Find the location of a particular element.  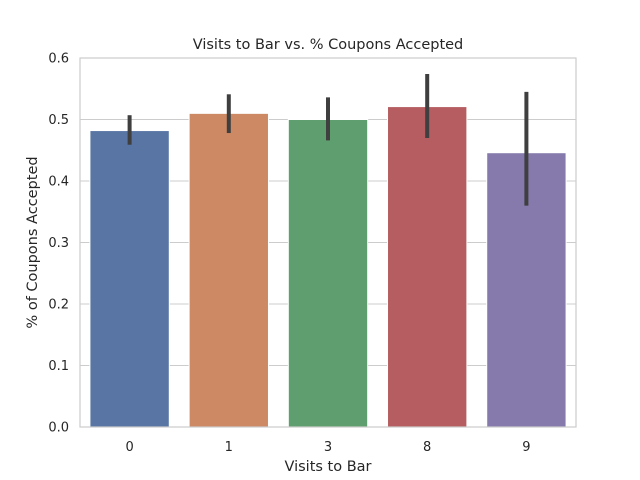

chart-title: Visits to Bar vs. % Coupons Accepted is located at coordinates (328, 45).